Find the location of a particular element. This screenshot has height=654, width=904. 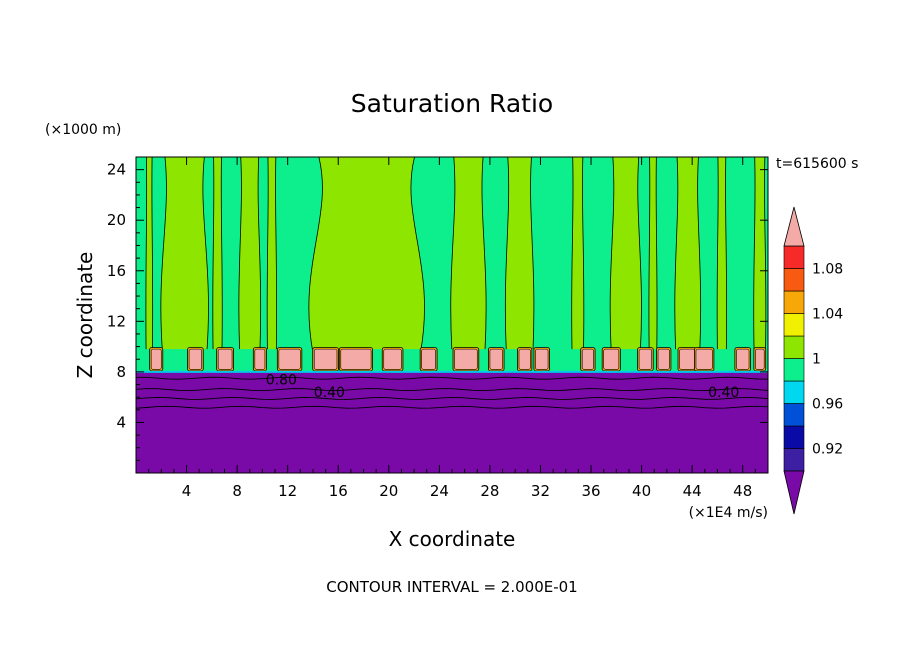

x-tick-label: 12 is located at coordinates (287, 491).